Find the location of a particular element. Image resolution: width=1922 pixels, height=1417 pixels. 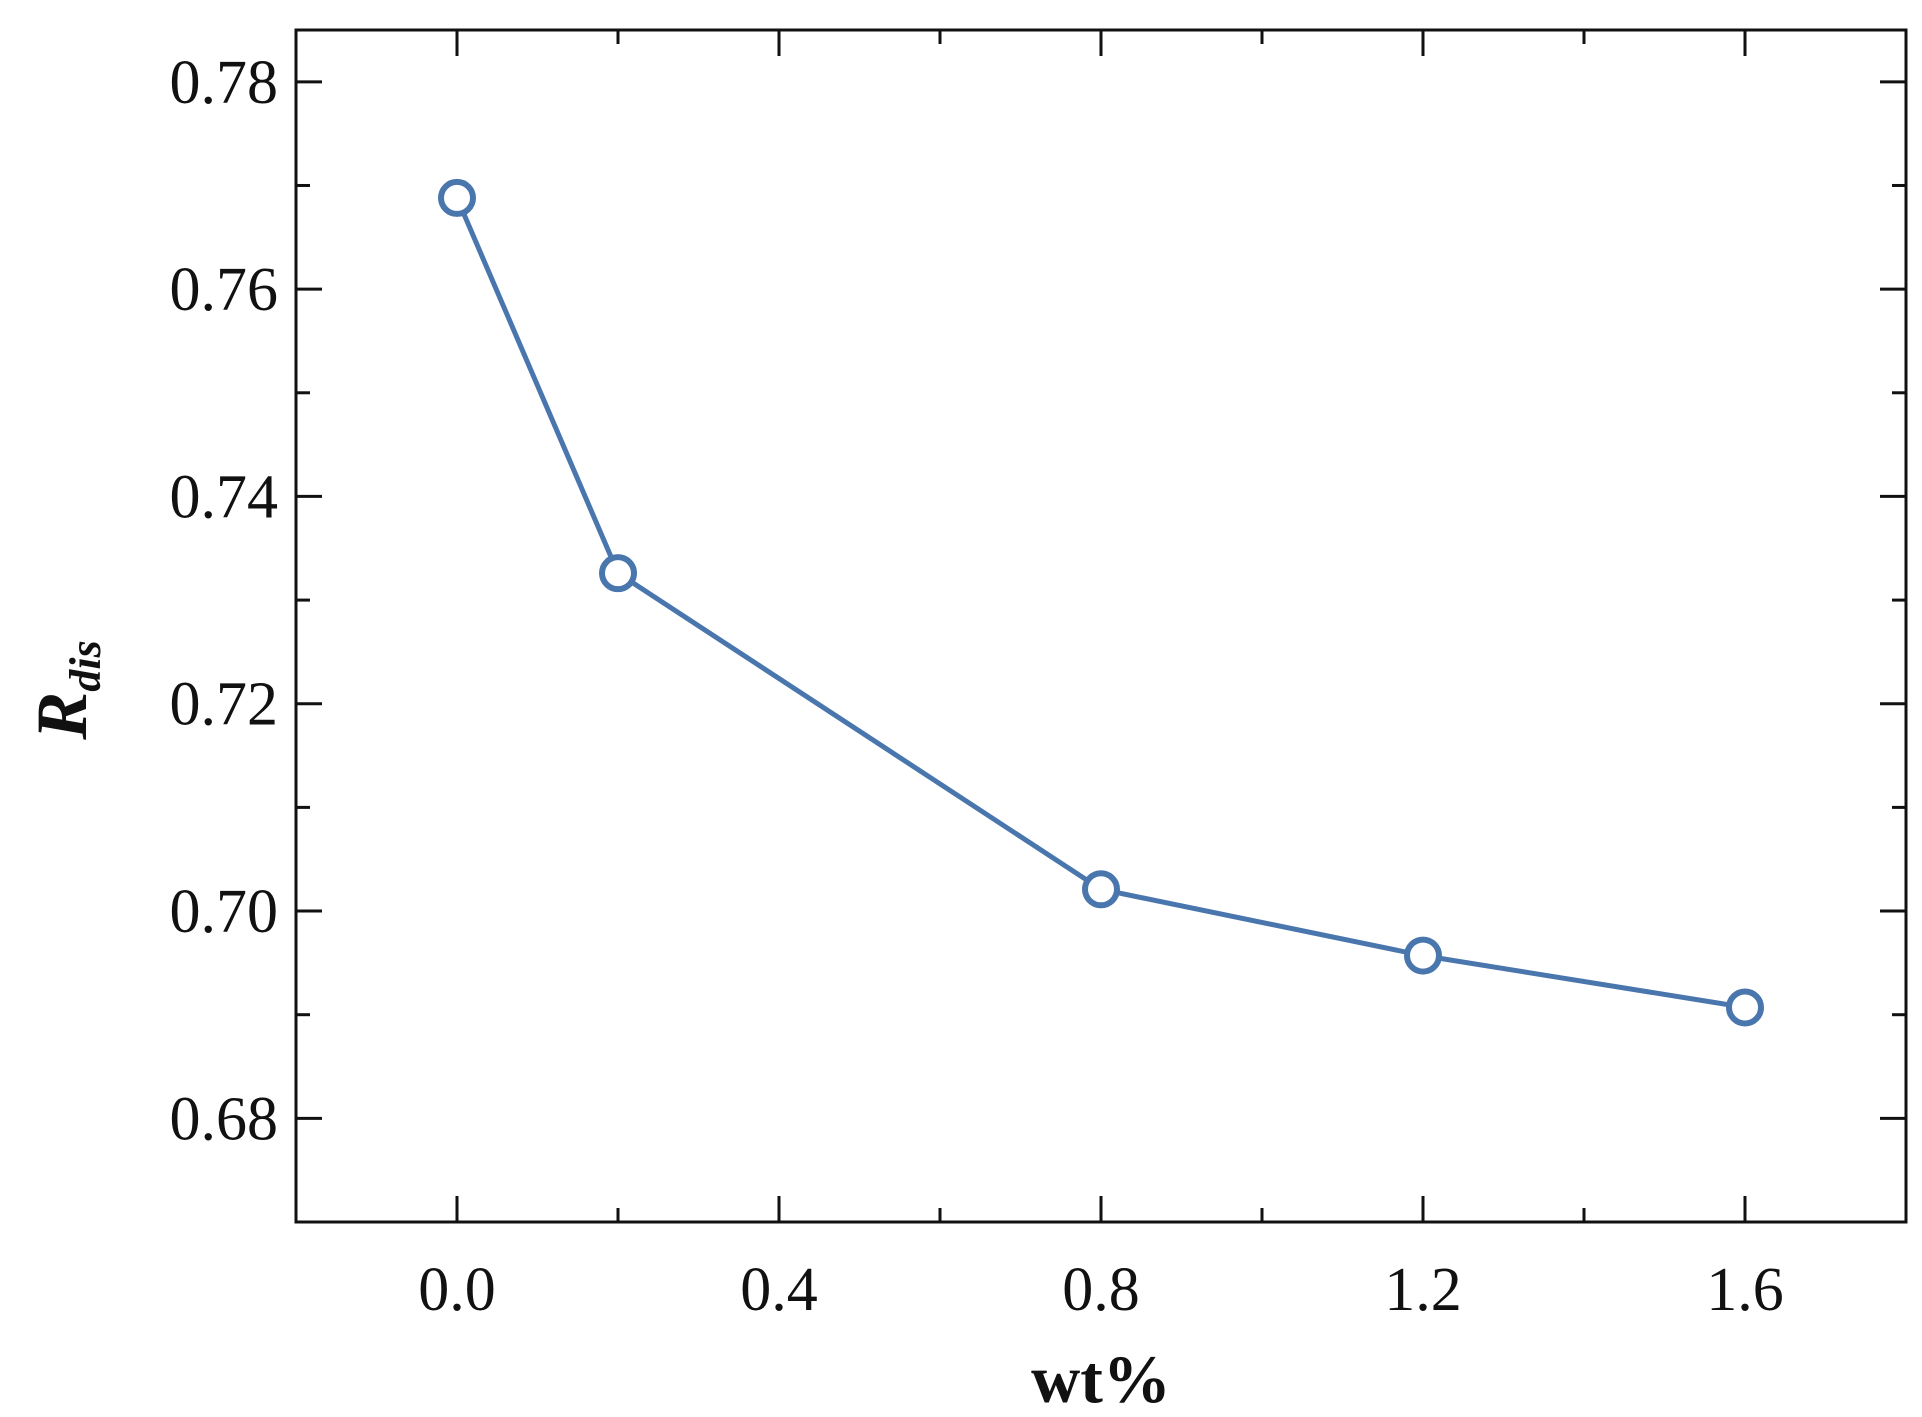

x-tick-label: 0.8 is located at coordinates (1101, 1290).